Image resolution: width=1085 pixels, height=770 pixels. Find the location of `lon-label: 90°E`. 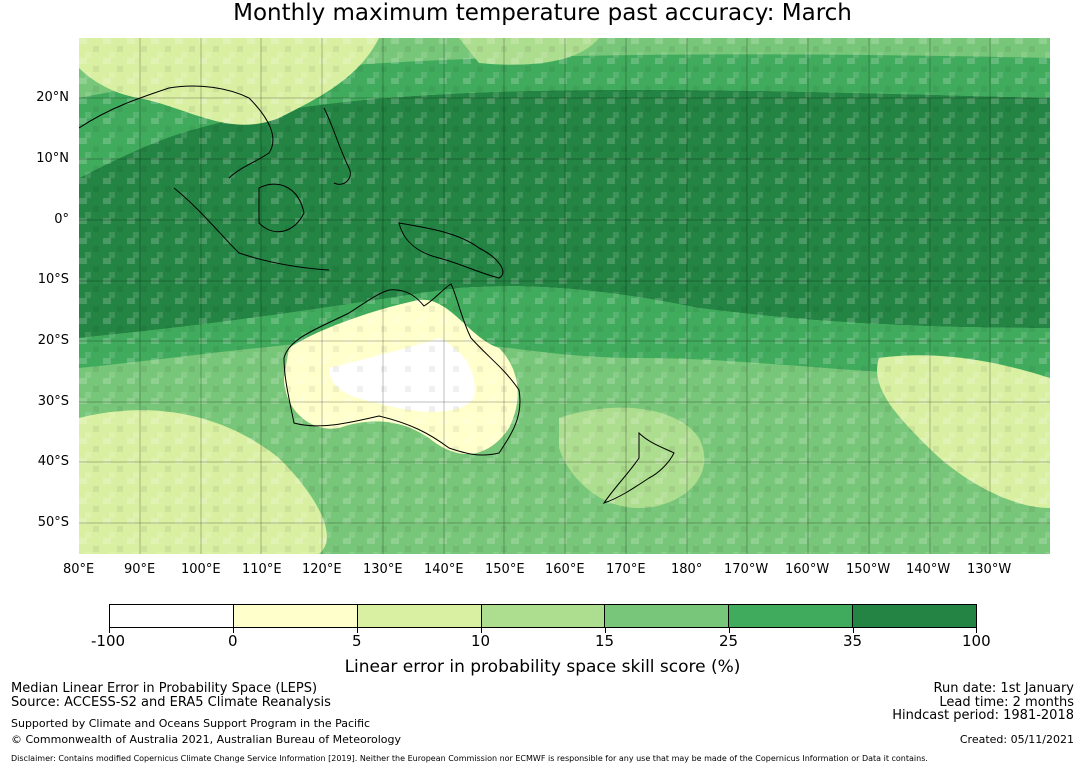

lon-label: 90°E is located at coordinates (140, 569).